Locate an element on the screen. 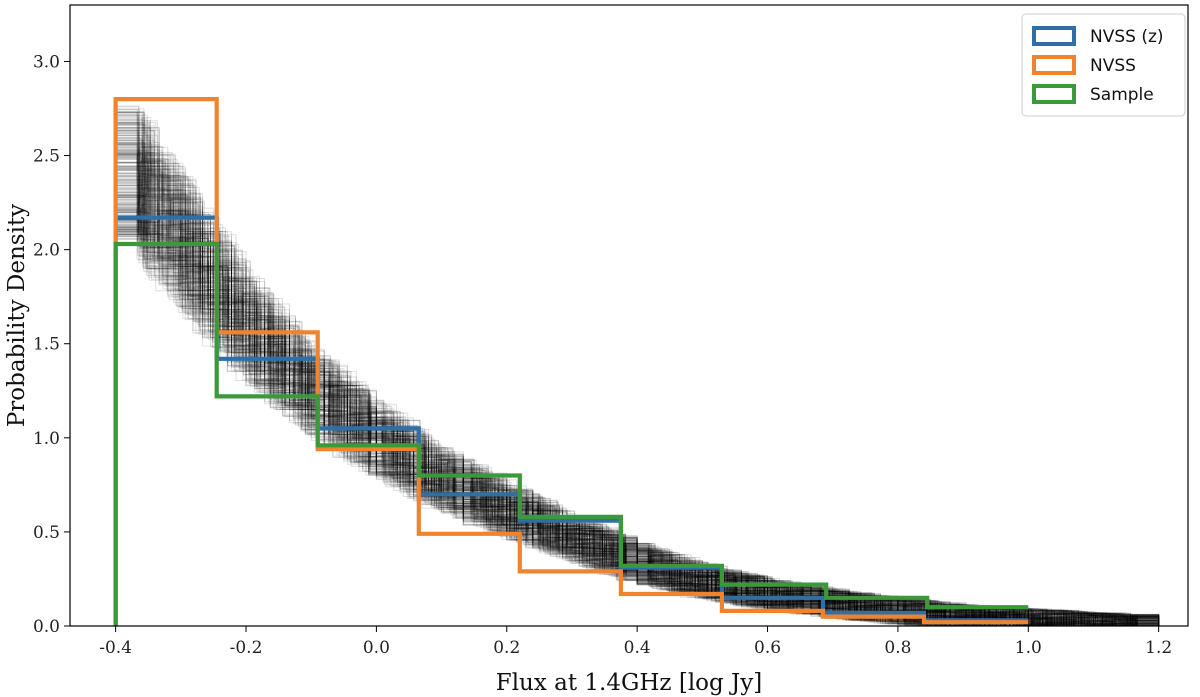 This screenshot has height=697, width=1200. x-tick-label: 0.4 is located at coordinates (637, 648).